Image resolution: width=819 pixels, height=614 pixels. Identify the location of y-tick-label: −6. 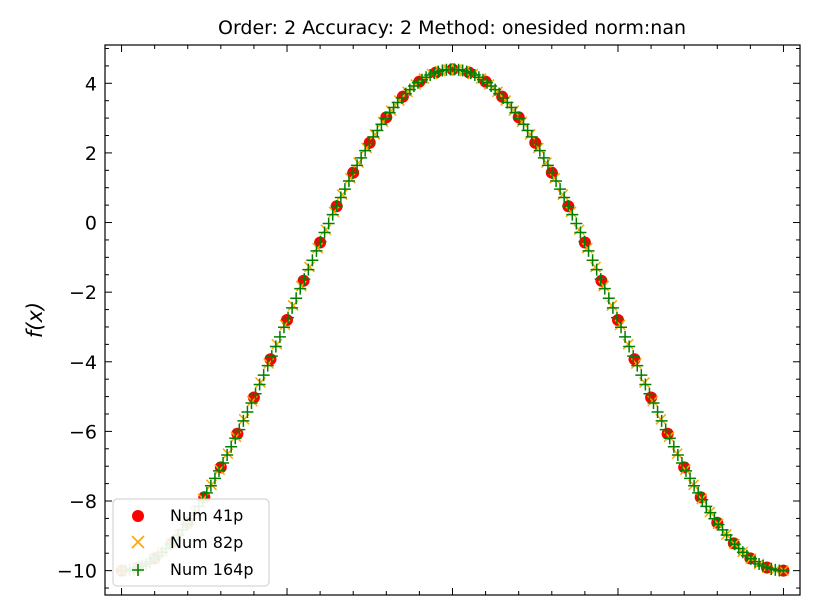
(83, 432).